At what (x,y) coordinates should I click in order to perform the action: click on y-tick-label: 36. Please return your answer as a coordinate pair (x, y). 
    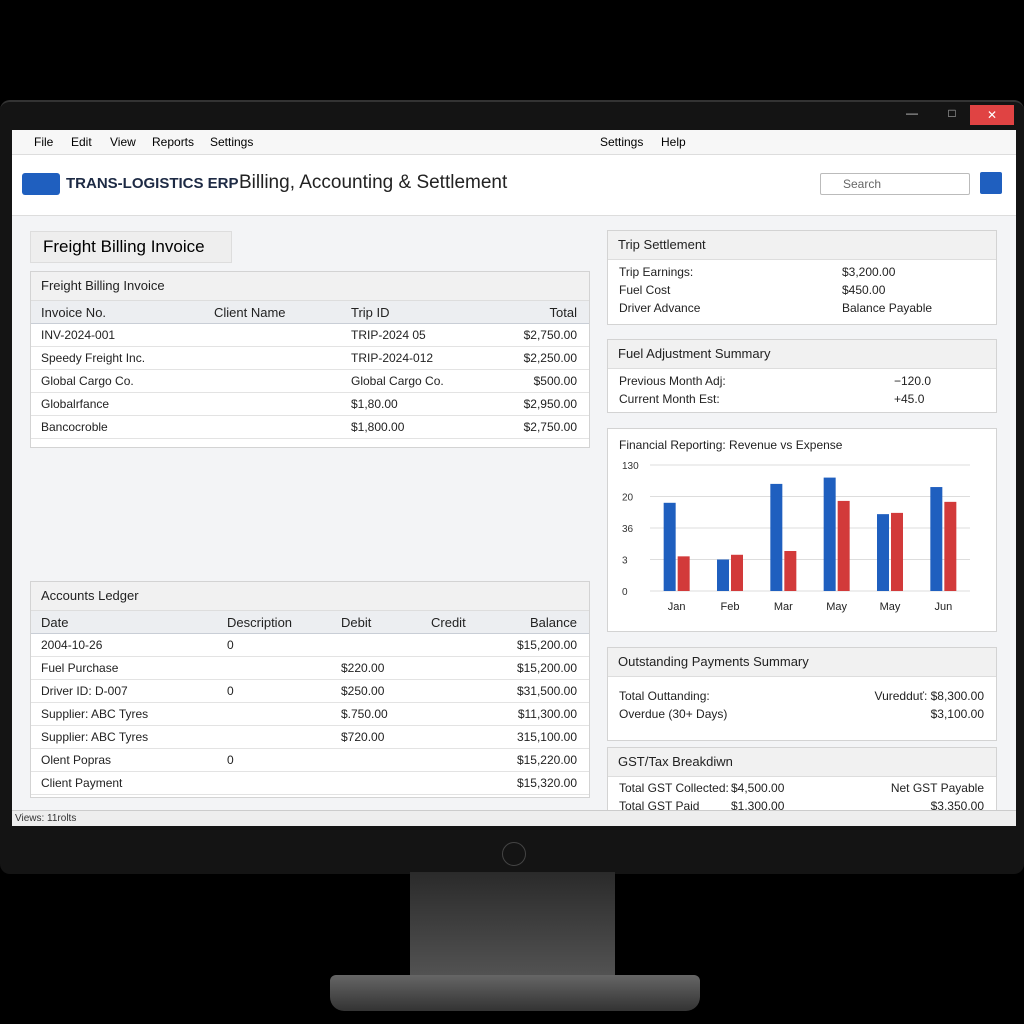
    Looking at the image, I should click on (628, 529).